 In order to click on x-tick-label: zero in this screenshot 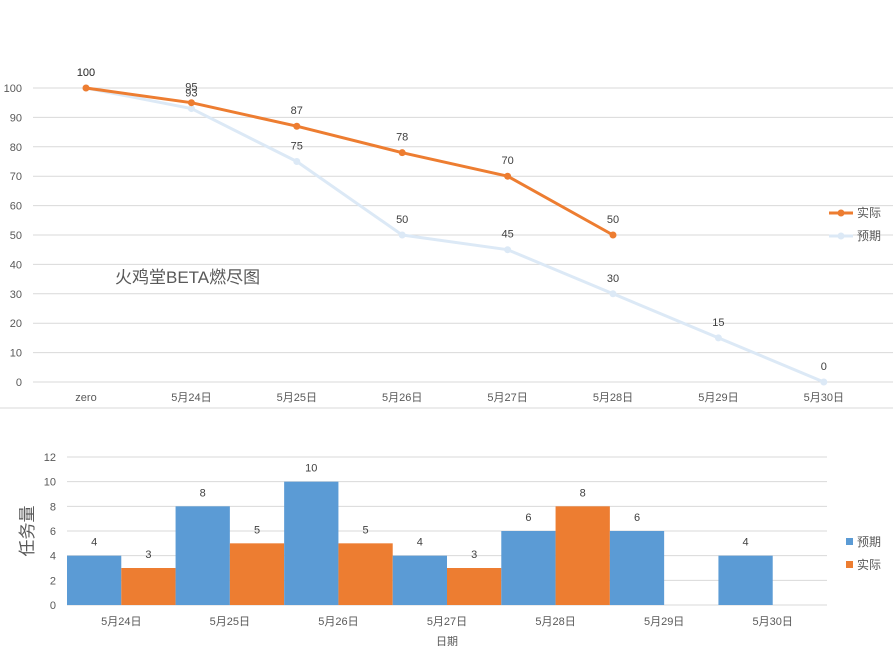, I will do `click(85, 398)`.